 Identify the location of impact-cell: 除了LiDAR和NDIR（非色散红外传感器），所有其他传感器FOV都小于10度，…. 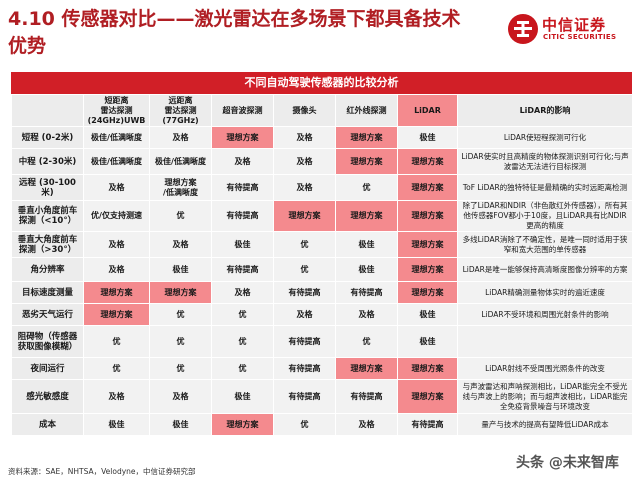
(545, 216).